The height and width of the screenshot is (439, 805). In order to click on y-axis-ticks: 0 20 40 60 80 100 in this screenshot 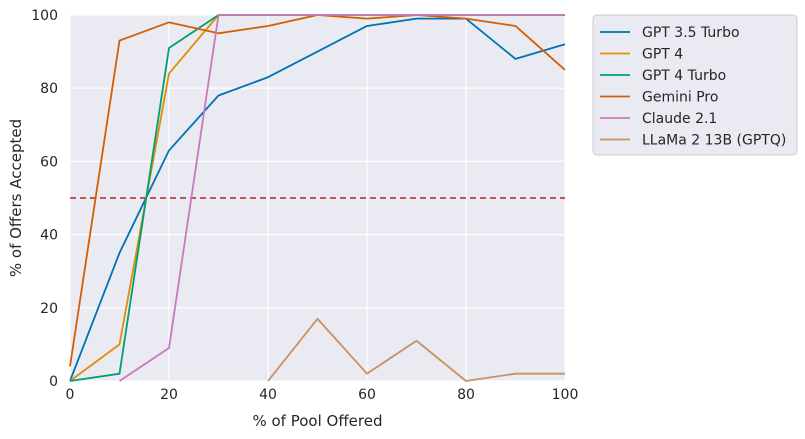, I will do `click(44, 199)`.